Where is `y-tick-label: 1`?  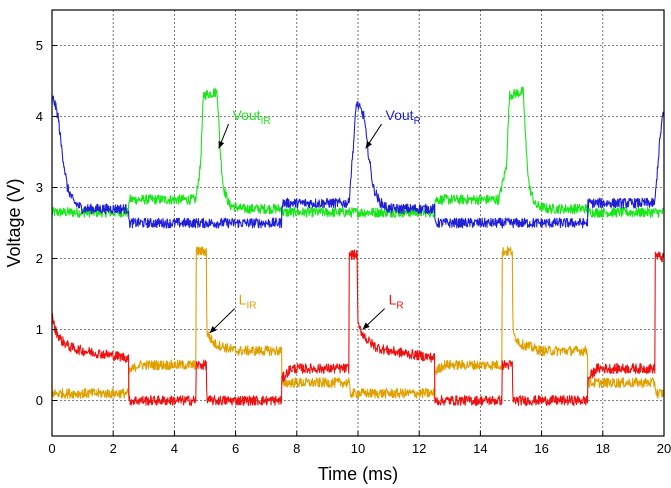
y-tick-label: 1 is located at coordinates (39, 329).